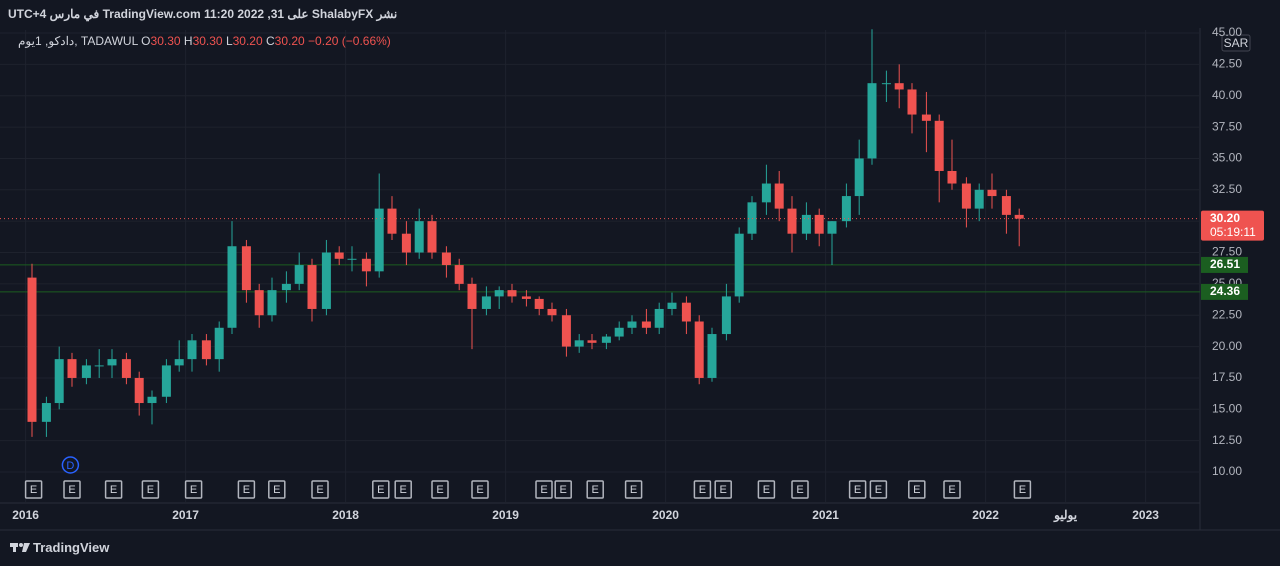  I want to click on y-tick-label: 32.50, so click(1227, 189).